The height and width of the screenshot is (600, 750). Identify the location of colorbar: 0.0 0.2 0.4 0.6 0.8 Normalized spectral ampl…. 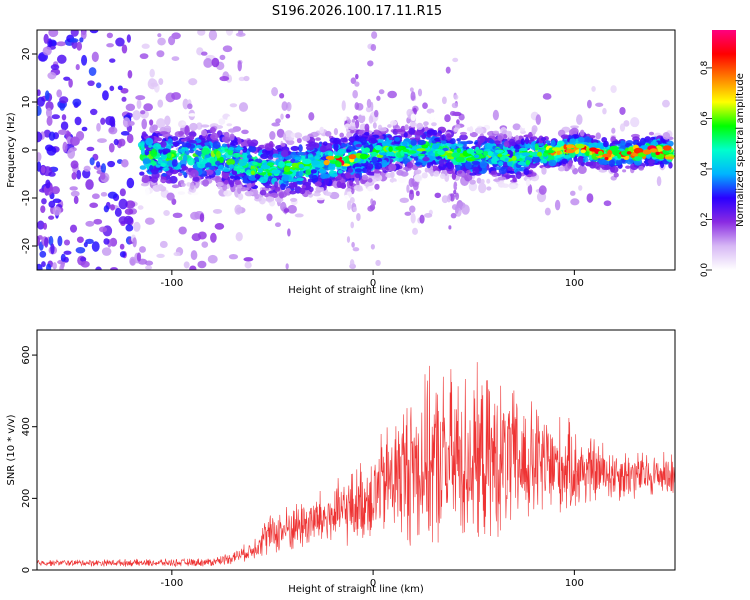
(723, 153).